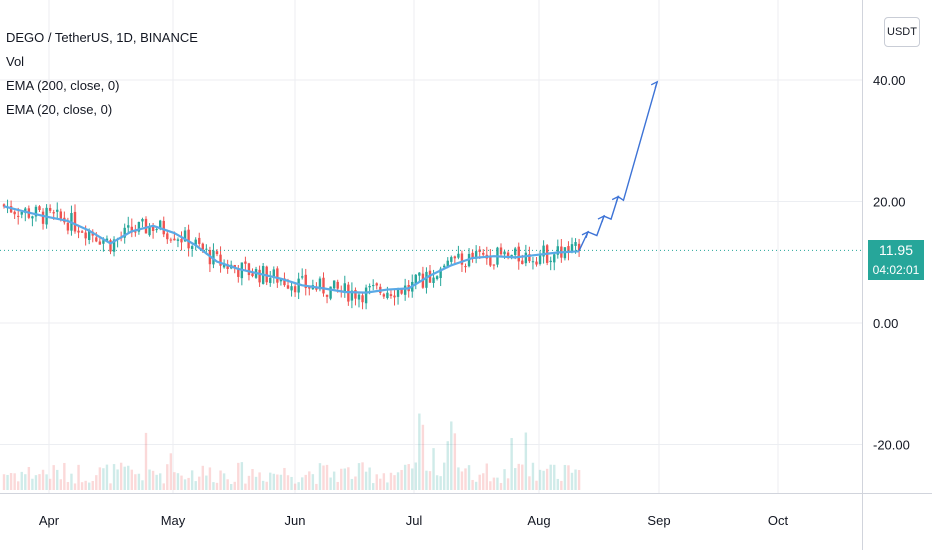  What do you see at coordinates (15, 61) in the screenshot?
I see `legend-volume: Vol` at bounding box center [15, 61].